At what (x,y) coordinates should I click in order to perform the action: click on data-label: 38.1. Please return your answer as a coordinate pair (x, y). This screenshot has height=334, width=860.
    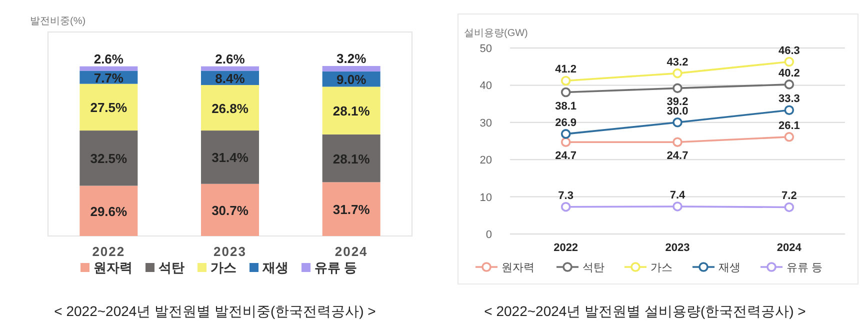
    Looking at the image, I should click on (566, 106).